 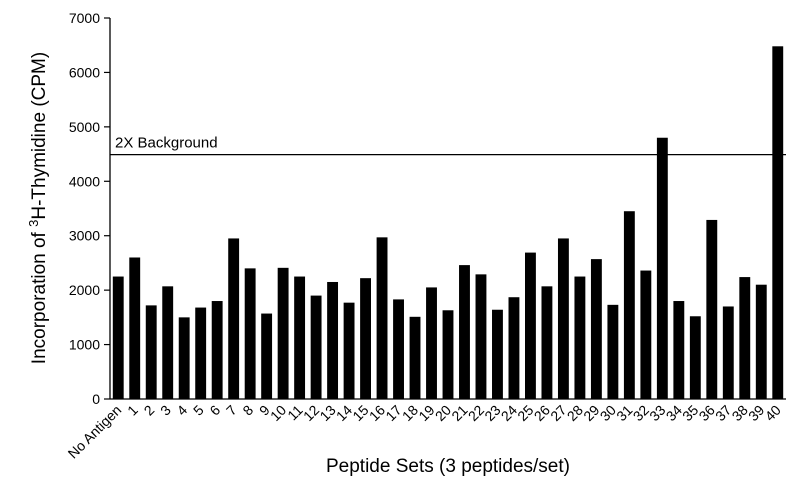 What do you see at coordinates (149, 410) in the screenshot?
I see `x-tick-label: 2` at bounding box center [149, 410].